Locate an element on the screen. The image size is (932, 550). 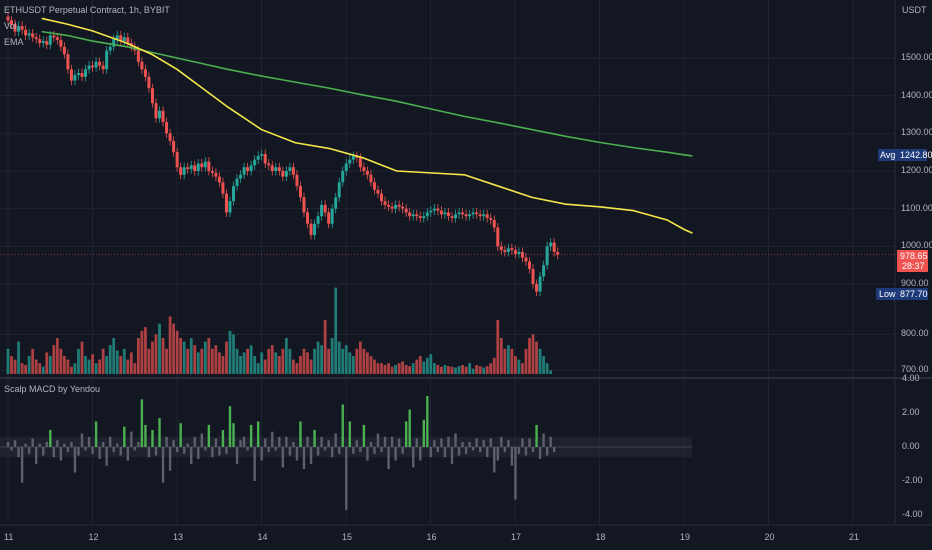
ema-indicator-label: EMA is located at coordinates (14, 42).